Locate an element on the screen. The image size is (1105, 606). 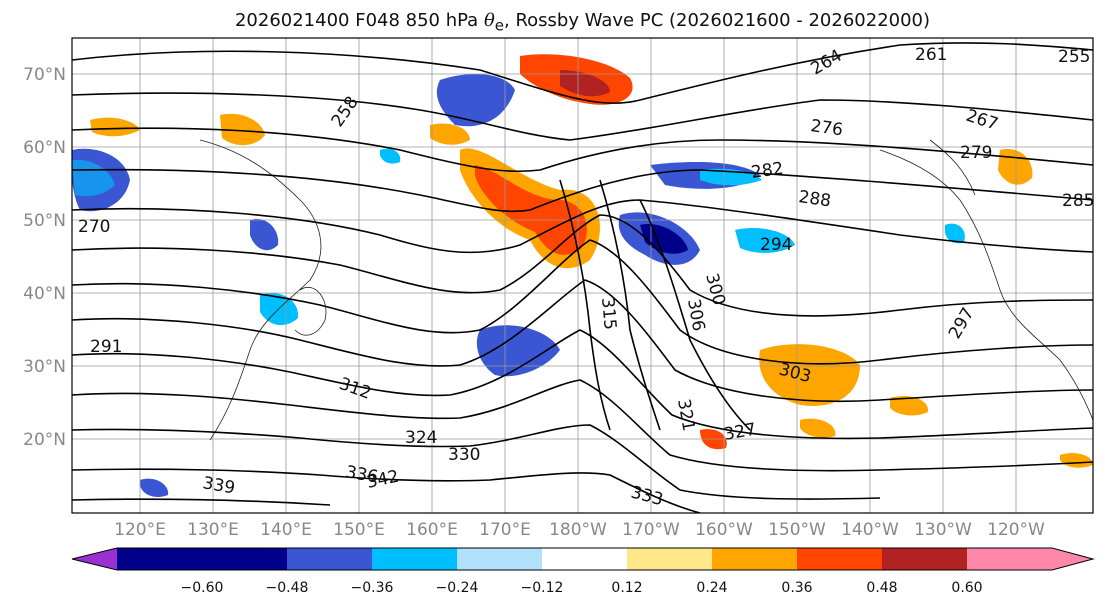
contour-label: 255 is located at coordinates (1074, 57).